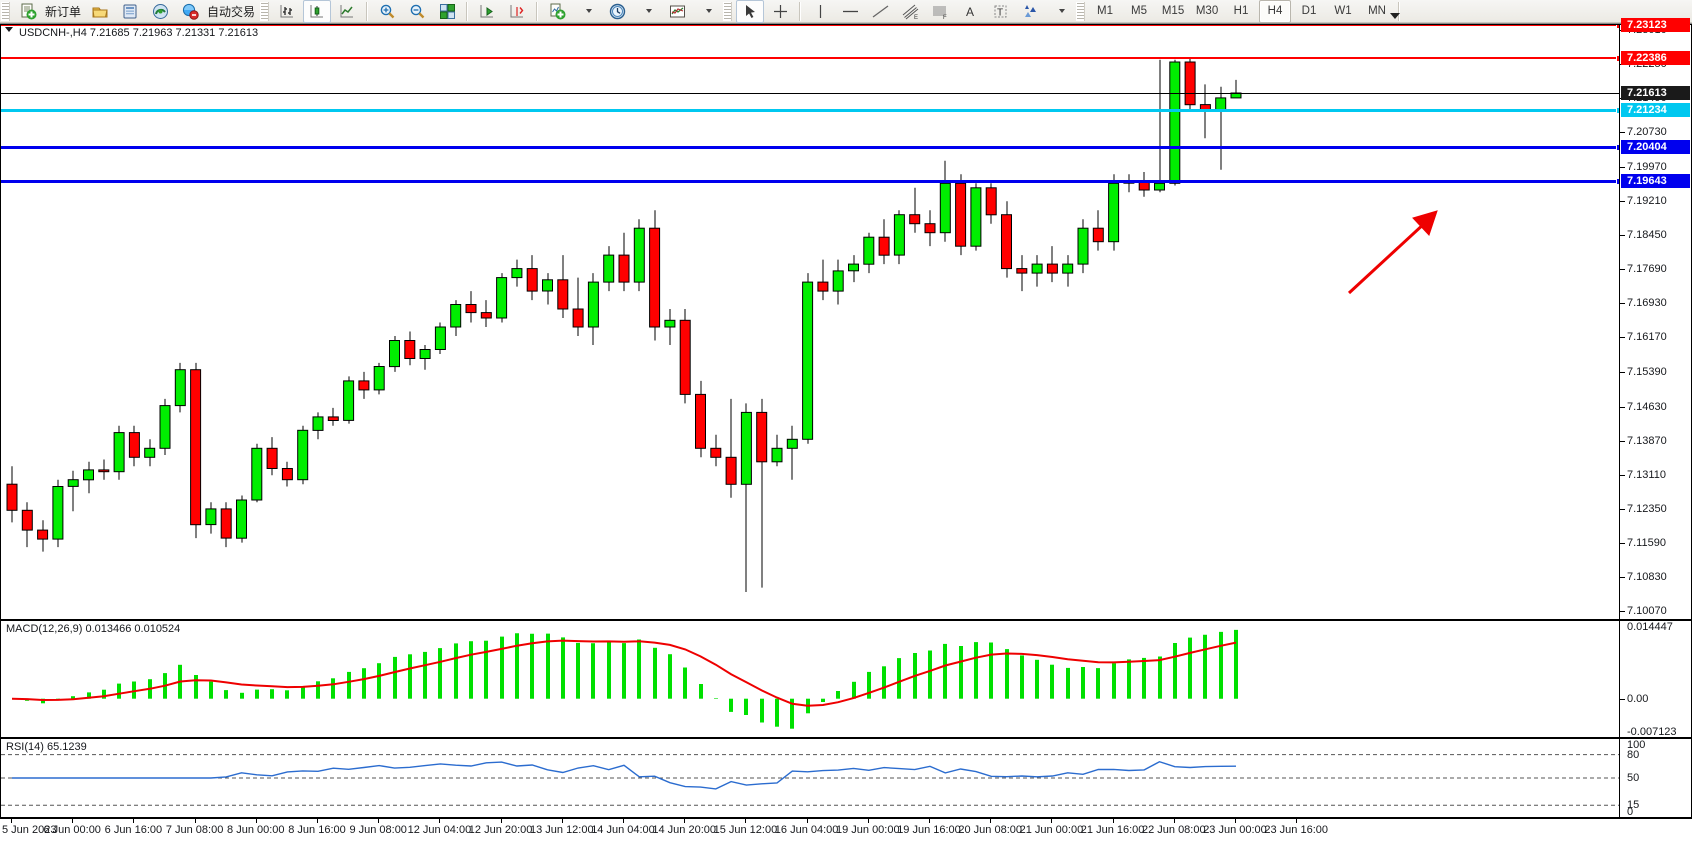 Image resolution: width=1692 pixels, height=844 pixels. What do you see at coordinates (231, 11) in the screenshot?
I see `autotrading-label: 自动交易` at bounding box center [231, 11].